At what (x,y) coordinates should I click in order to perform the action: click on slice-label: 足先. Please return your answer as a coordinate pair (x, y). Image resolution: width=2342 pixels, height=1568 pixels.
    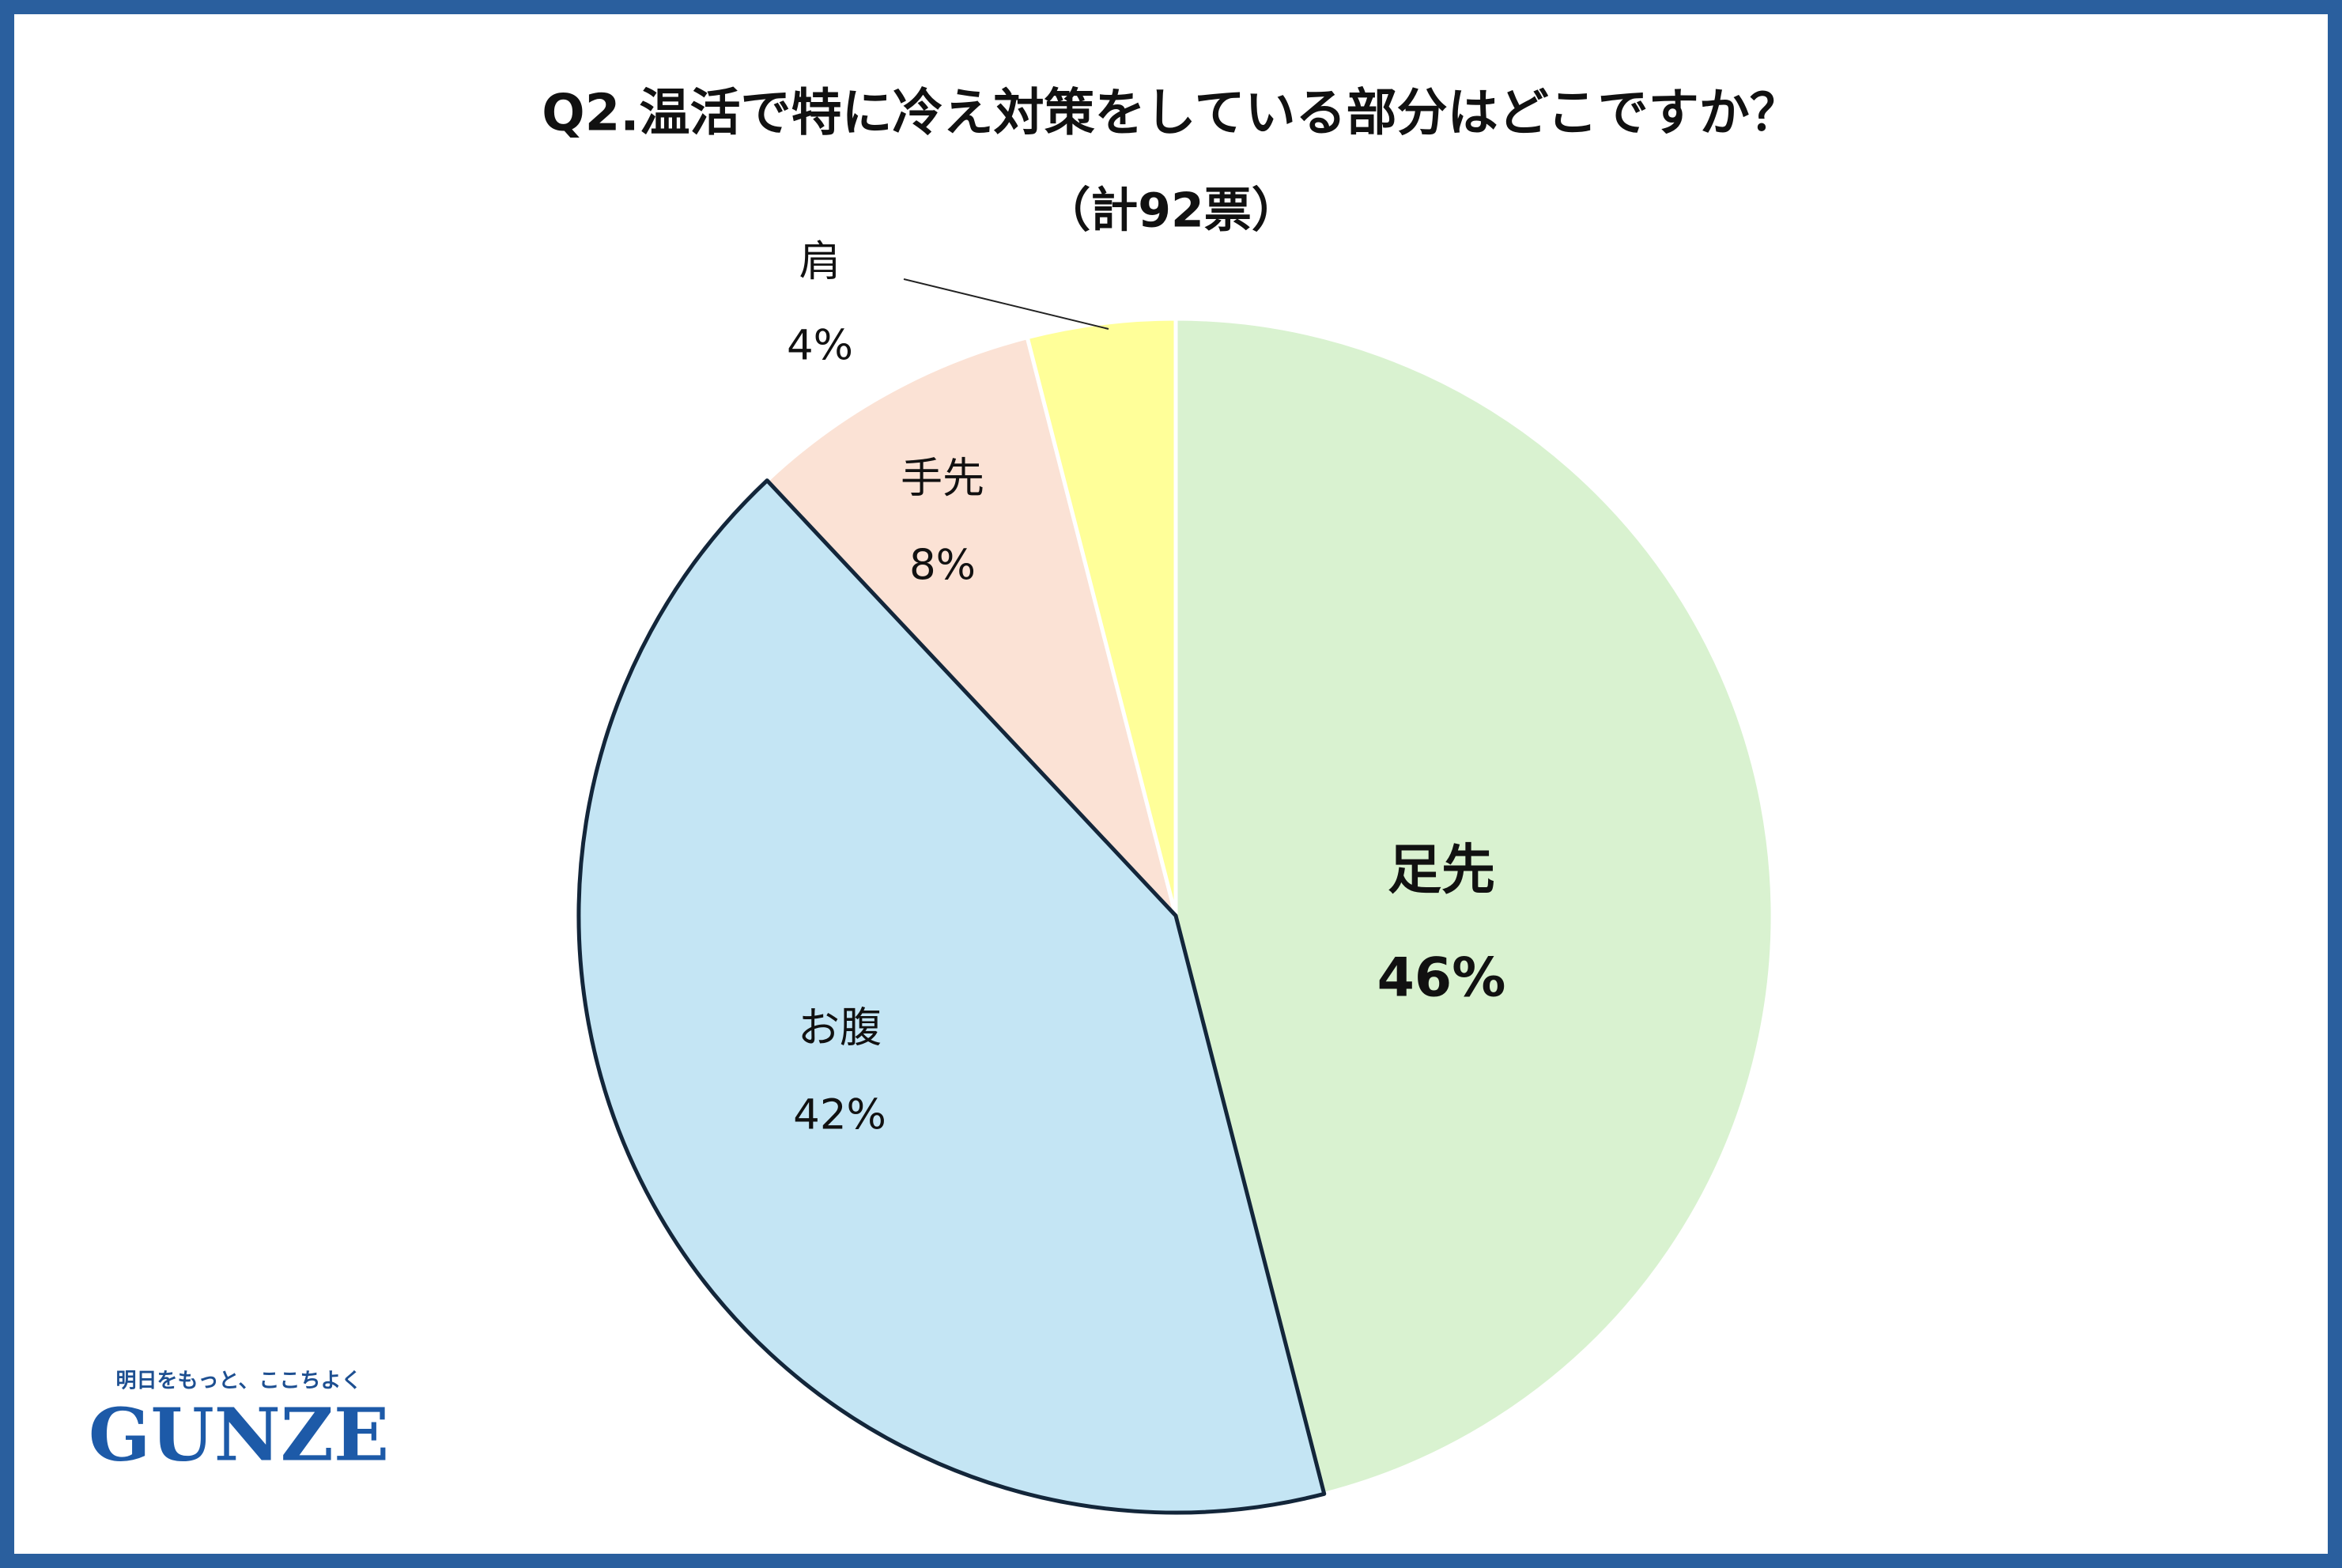
    Looking at the image, I should click on (1441, 871).